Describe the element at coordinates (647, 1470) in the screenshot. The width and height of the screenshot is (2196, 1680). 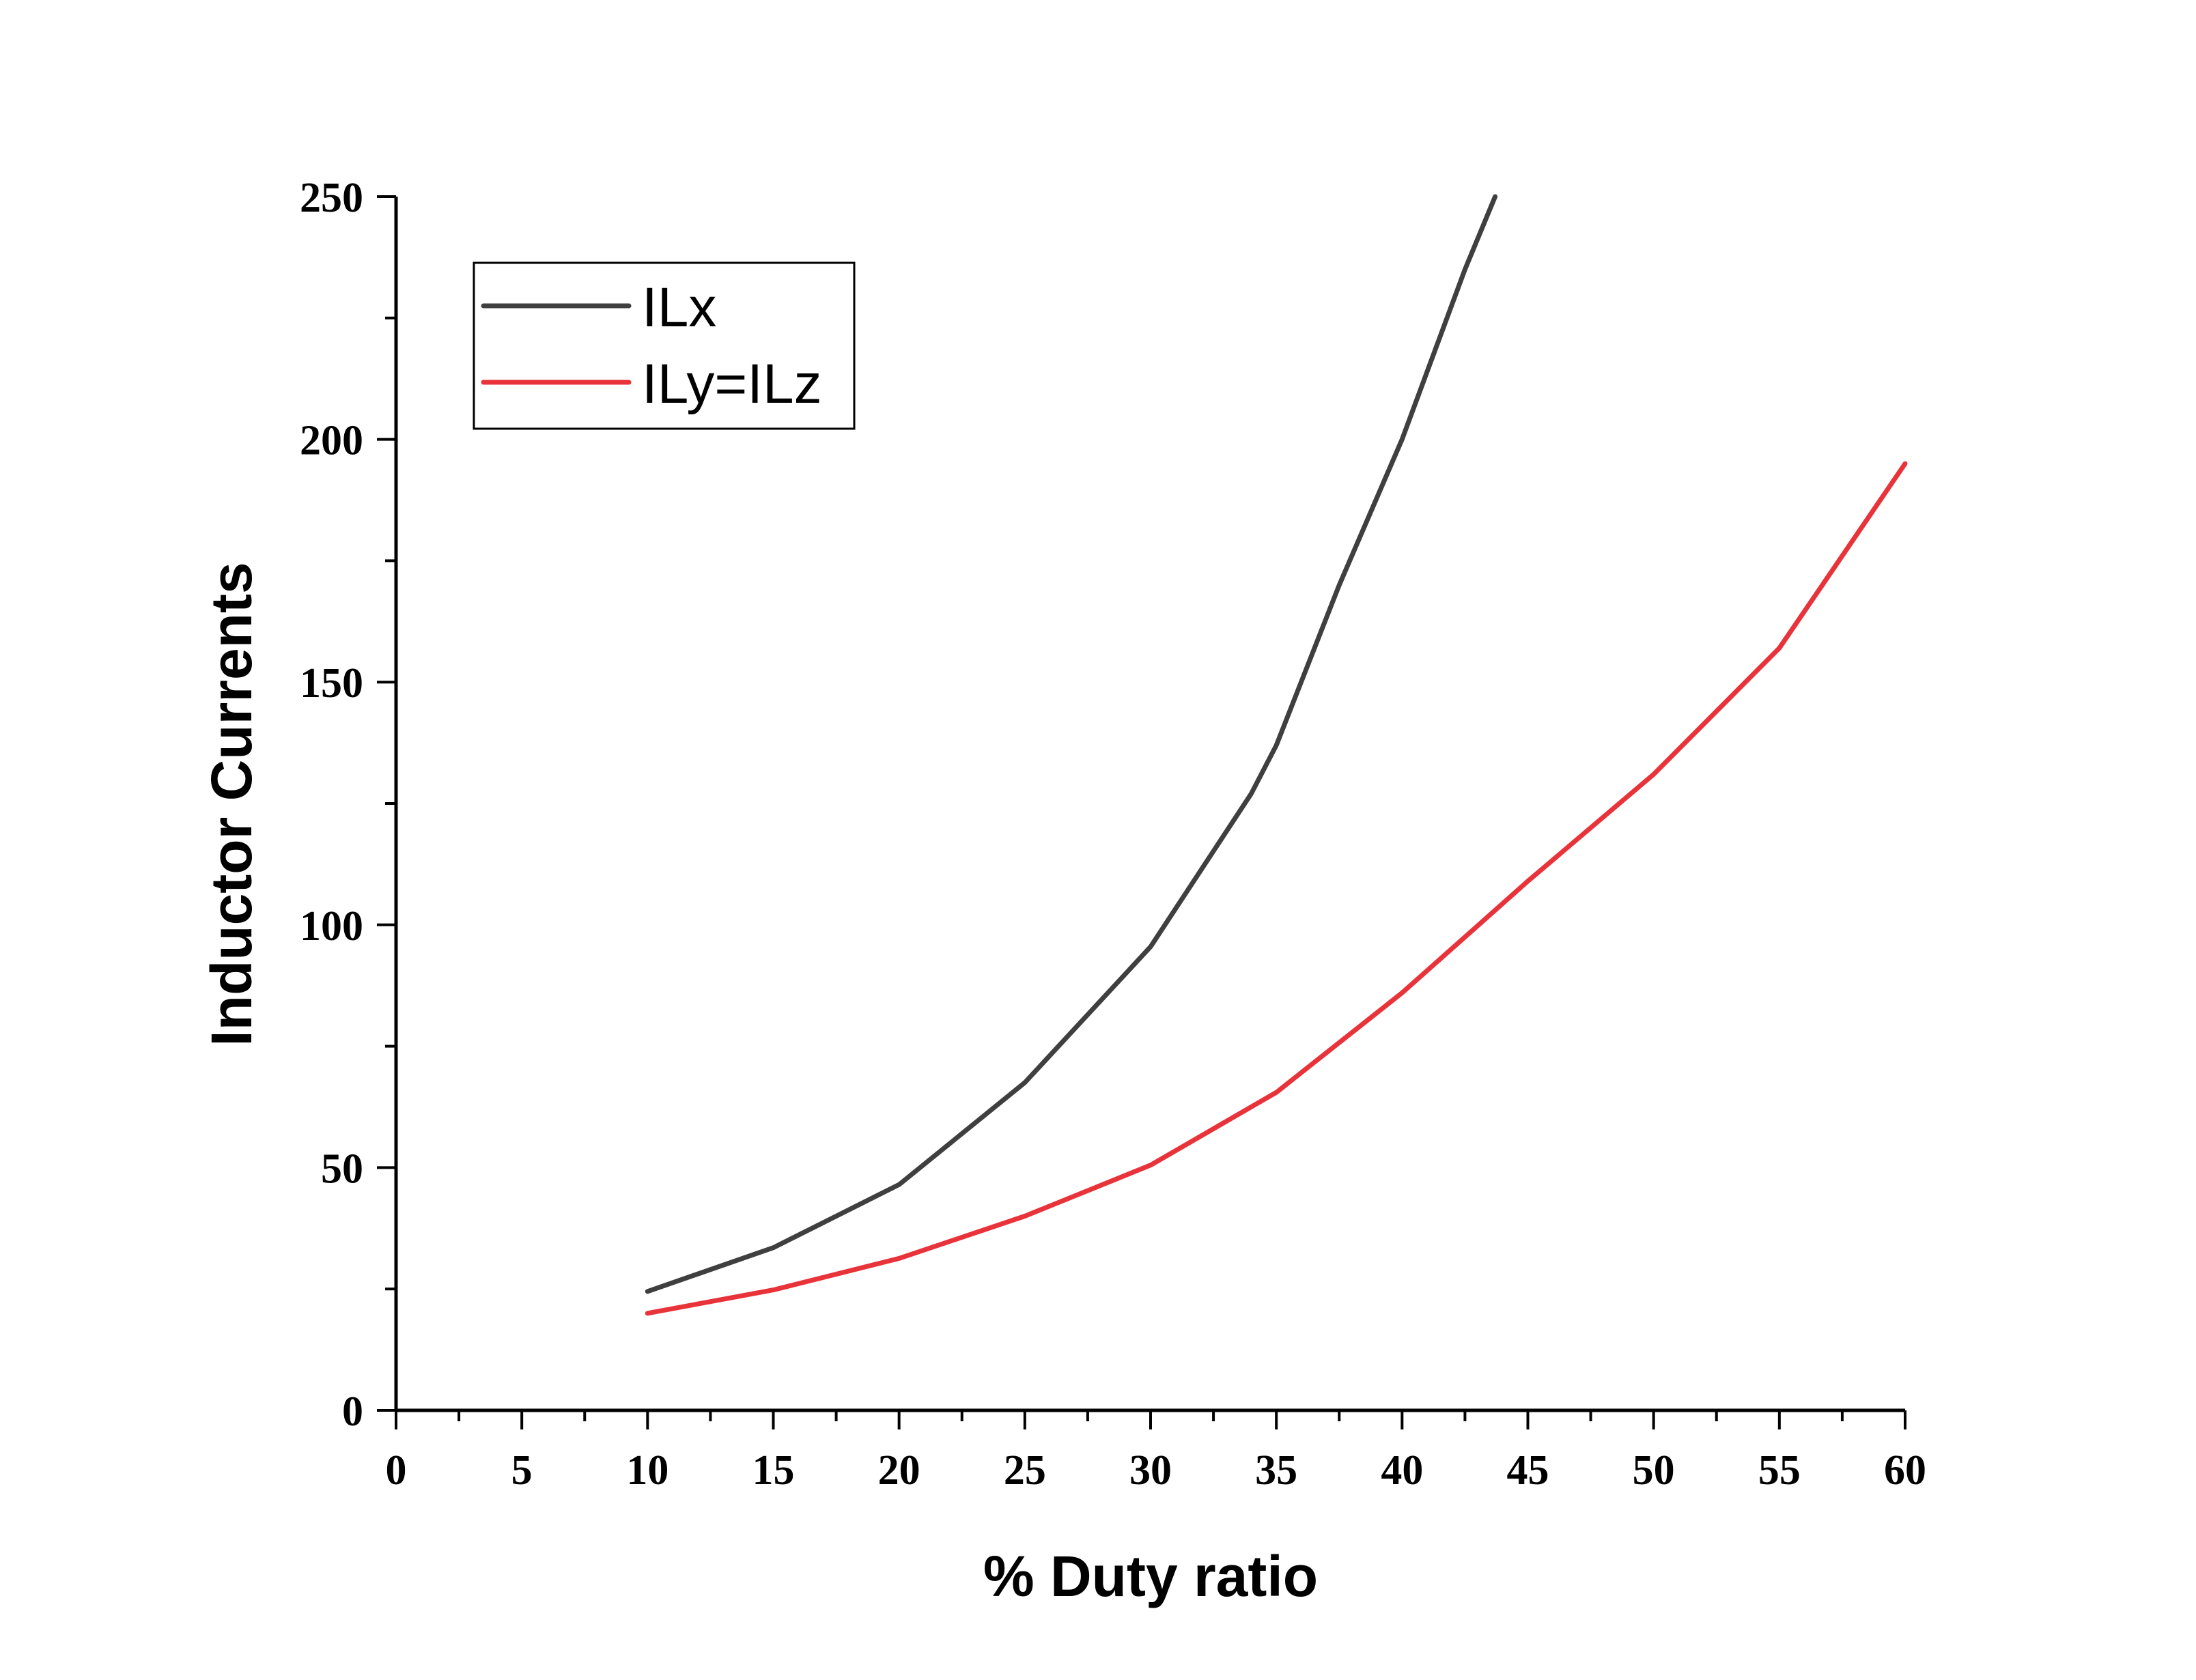
I see `x-tick-label: 10` at that location.